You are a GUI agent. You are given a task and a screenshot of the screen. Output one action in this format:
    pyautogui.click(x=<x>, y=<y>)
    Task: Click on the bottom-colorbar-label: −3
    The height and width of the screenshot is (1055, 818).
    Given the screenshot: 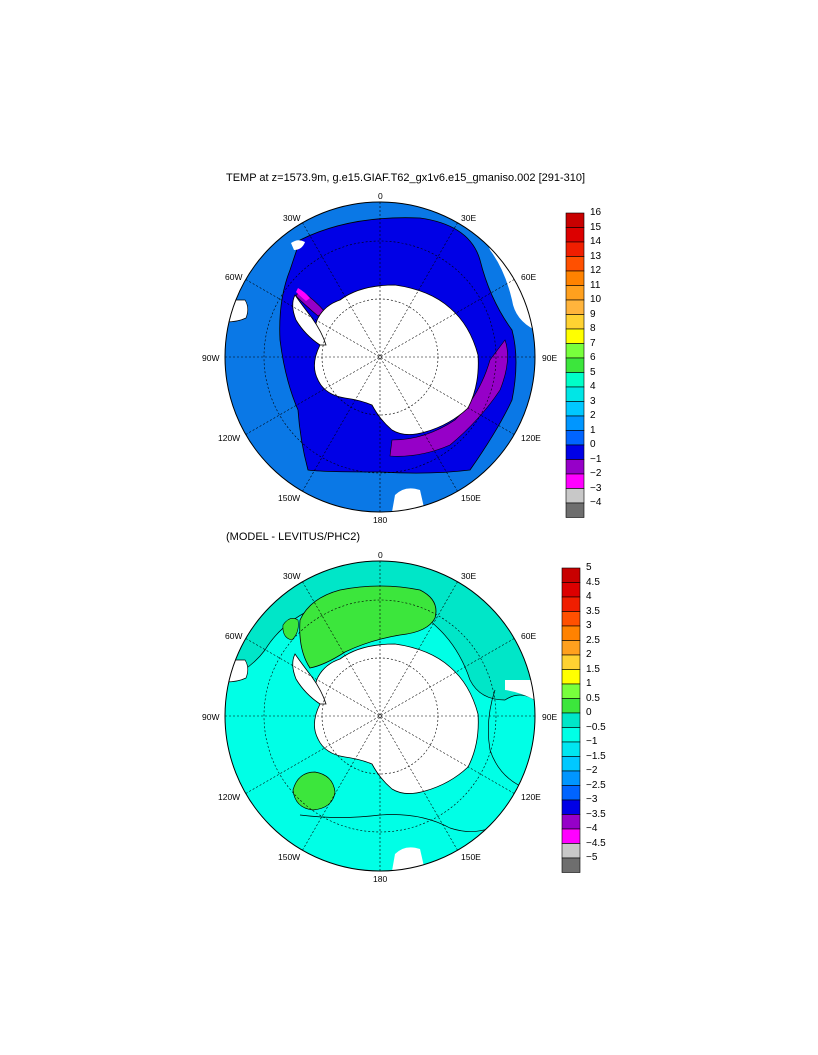 What is the action you would take?
    pyautogui.click(x=592, y=799)
    